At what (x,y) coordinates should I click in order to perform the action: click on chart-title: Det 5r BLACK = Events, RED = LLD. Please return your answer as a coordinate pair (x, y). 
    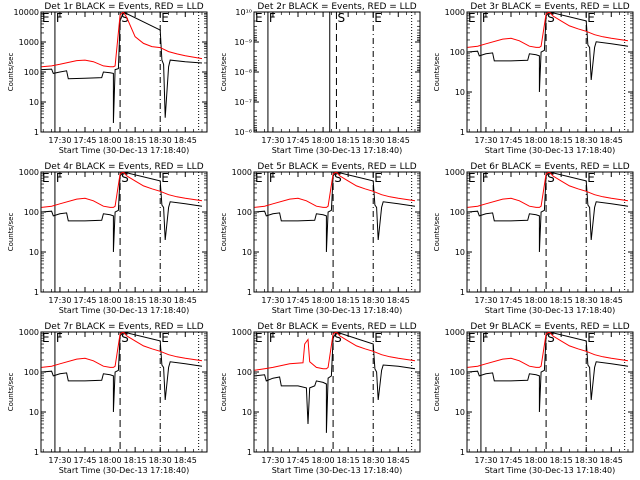
    Looking at the image, I should click on (336, 167).